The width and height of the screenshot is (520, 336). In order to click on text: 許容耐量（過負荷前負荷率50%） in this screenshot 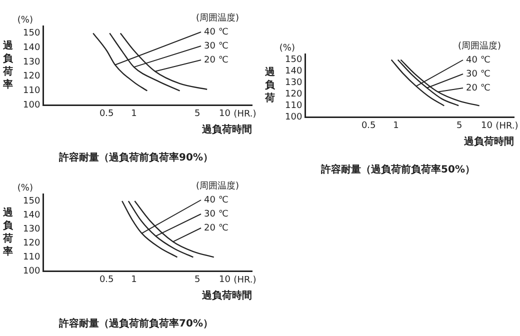, I will do `click(397, 170)`.